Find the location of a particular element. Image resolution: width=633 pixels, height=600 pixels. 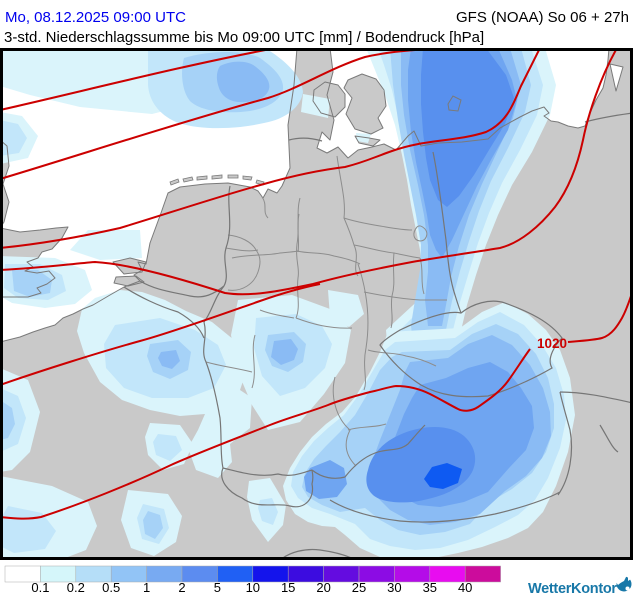

svg-text: 0.2 is located at coordinates (76, 587).